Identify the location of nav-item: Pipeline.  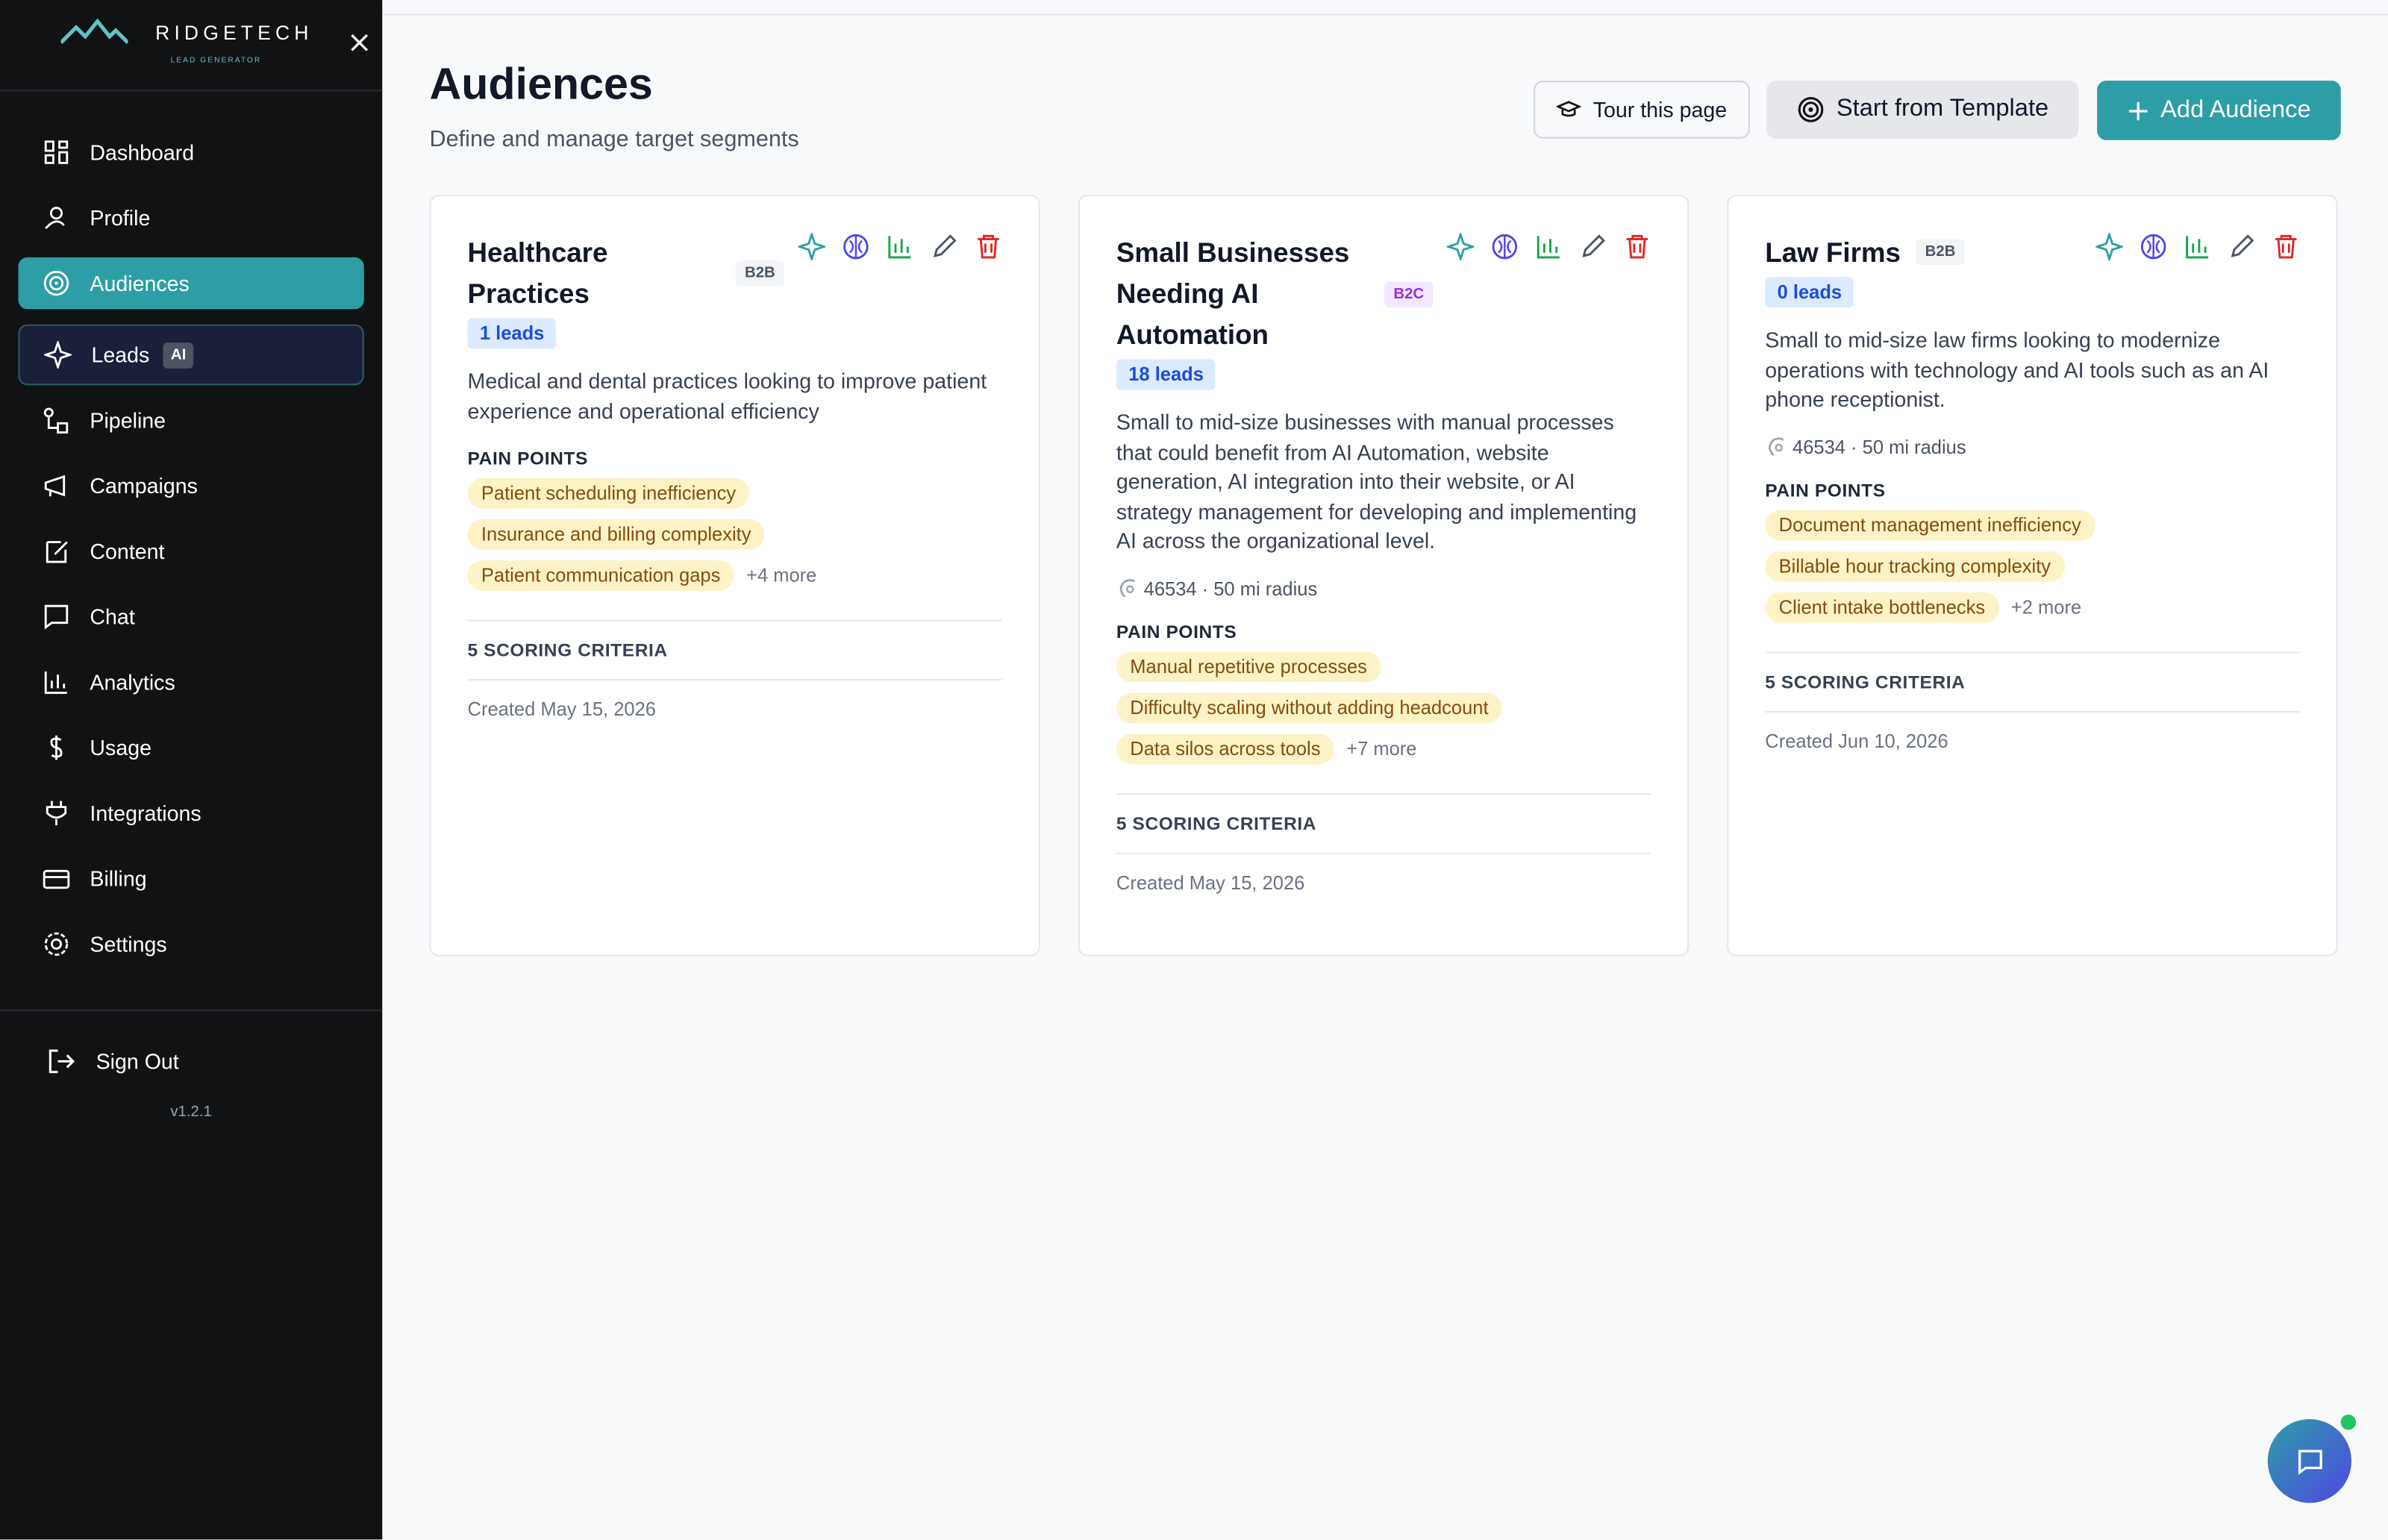
(190, 420).